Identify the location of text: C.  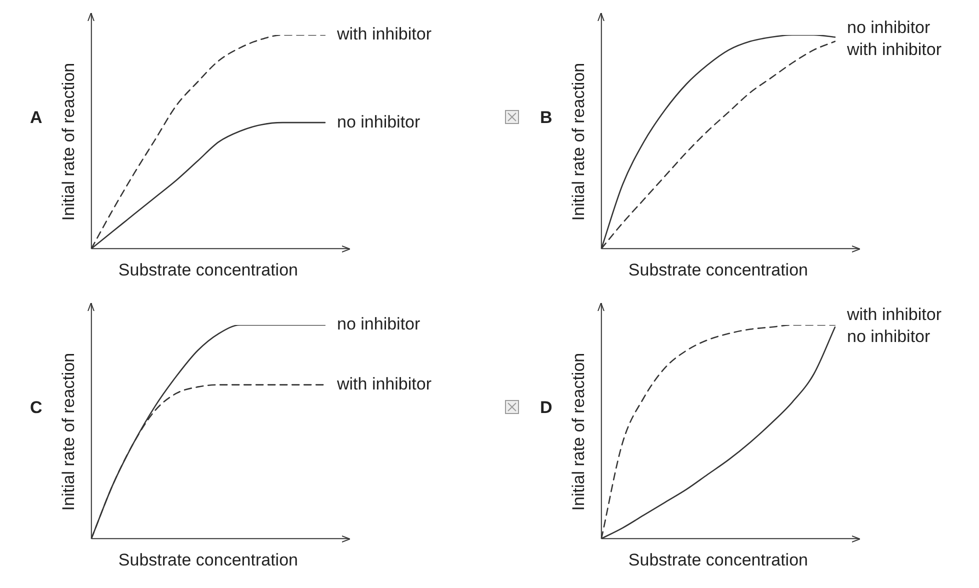
(36, 408).